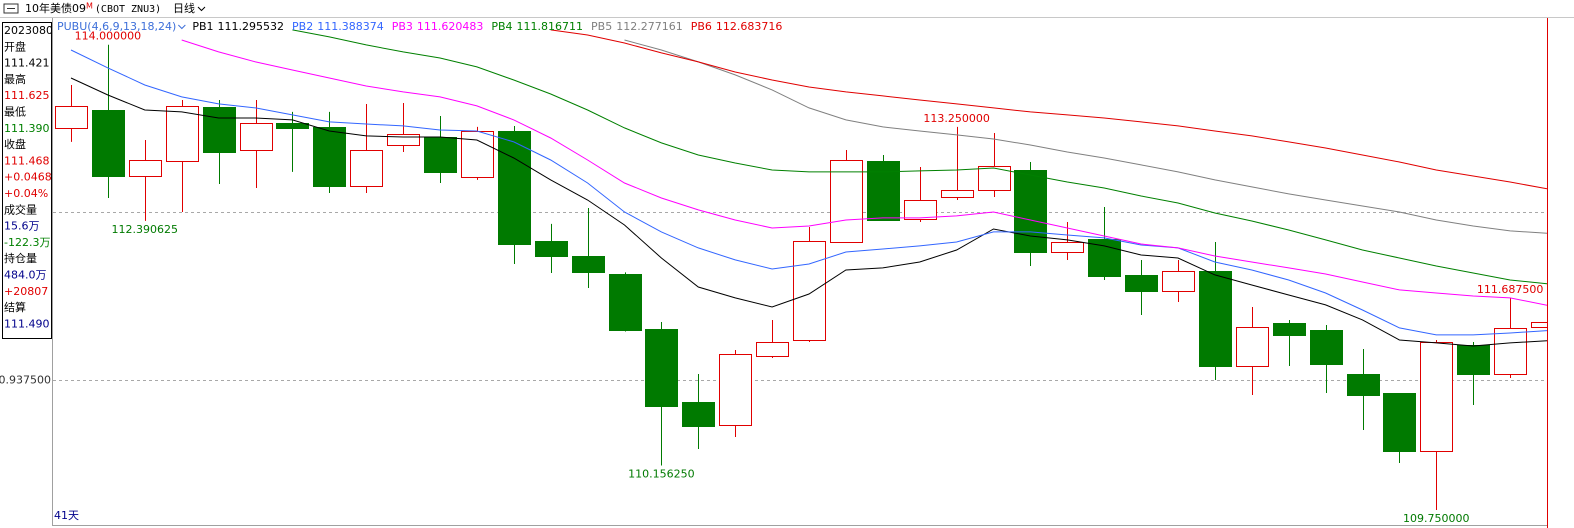 The image size is (1574, 528). I want to click on legend-value: 112.683716, so click(749, 26).